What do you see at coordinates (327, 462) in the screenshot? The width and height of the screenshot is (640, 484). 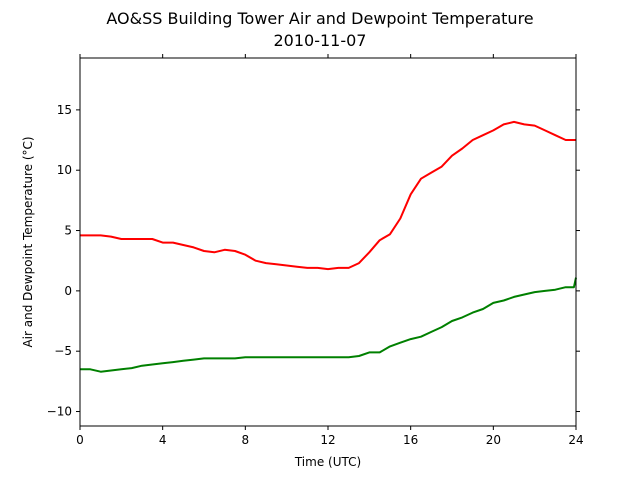 I see `x-axis-label: Time (UTC)` at bounding box center [327, 462].